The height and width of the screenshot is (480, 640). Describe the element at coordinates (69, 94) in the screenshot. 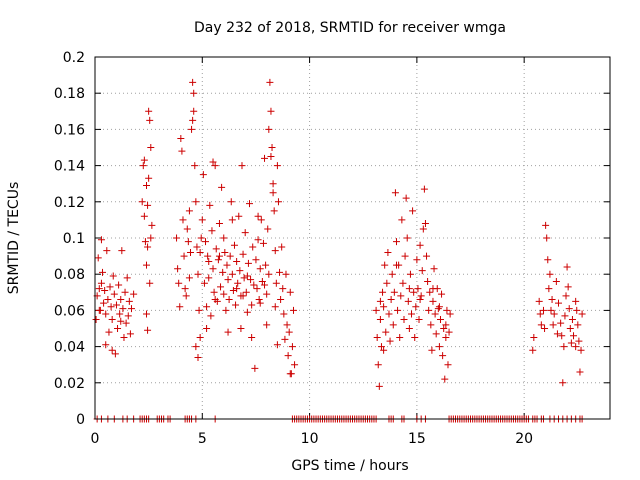

I see `y-tick-label: 0.18` at that location.